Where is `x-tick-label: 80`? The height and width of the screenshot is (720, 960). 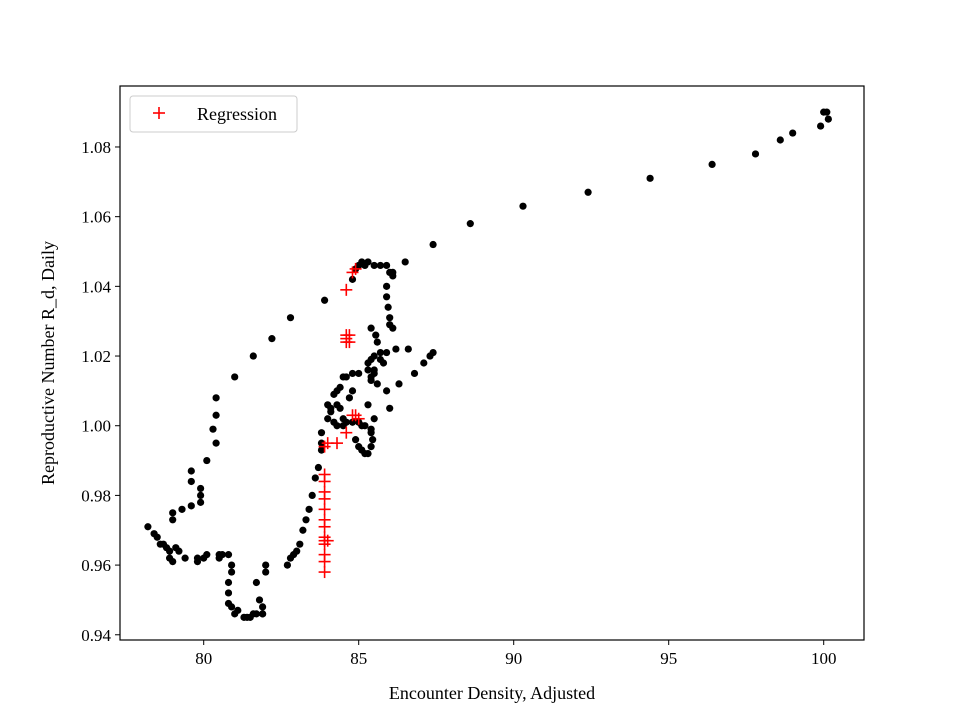 x-tick-label: 80 is located at coordinates (203, 658).